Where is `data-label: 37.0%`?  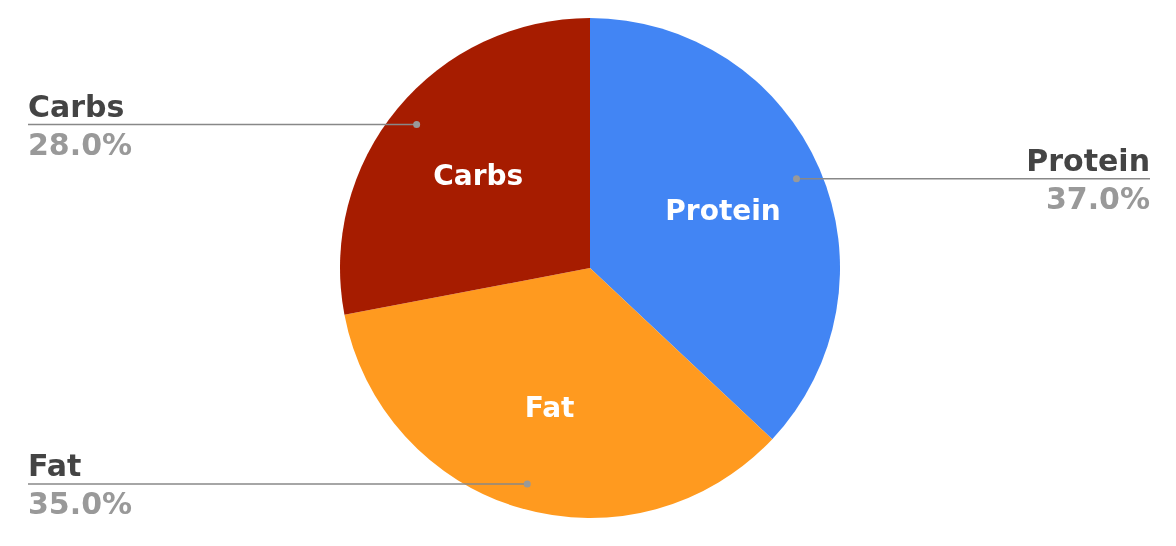 data-label: 37.0% is located at coordinates (1097, 198).